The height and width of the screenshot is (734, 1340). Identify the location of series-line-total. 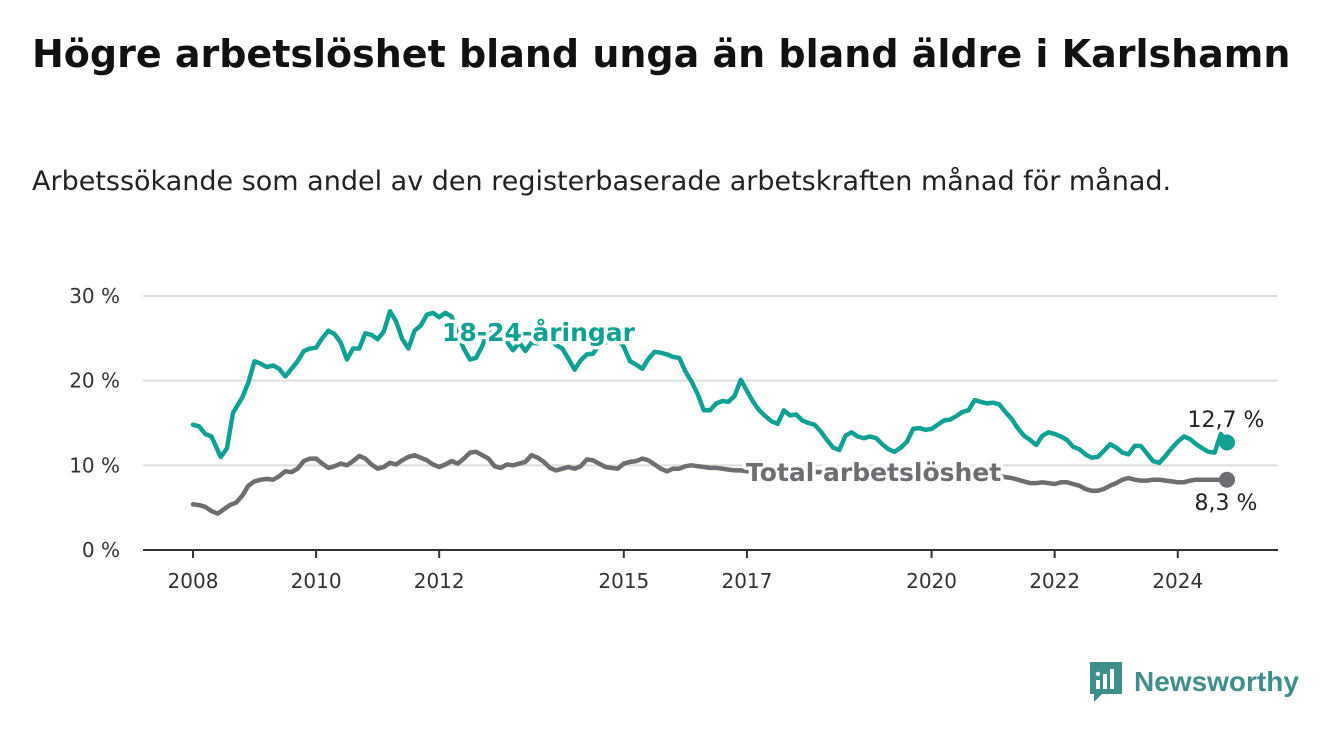
(710, 482).